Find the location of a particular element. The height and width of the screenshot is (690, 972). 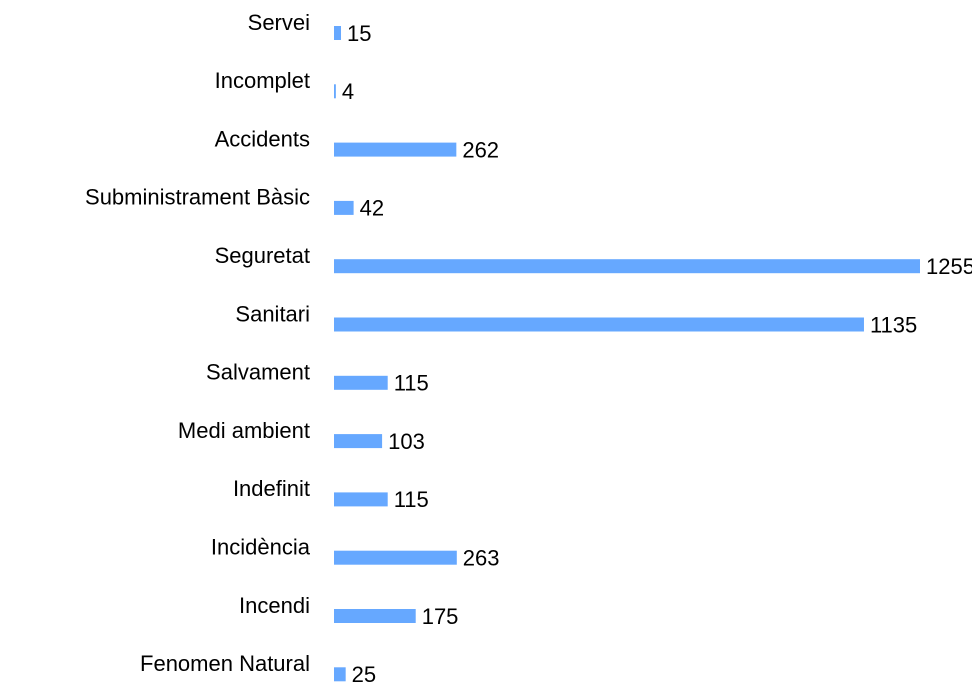

category-label: Sanitari is located at coordinates (272, 313).